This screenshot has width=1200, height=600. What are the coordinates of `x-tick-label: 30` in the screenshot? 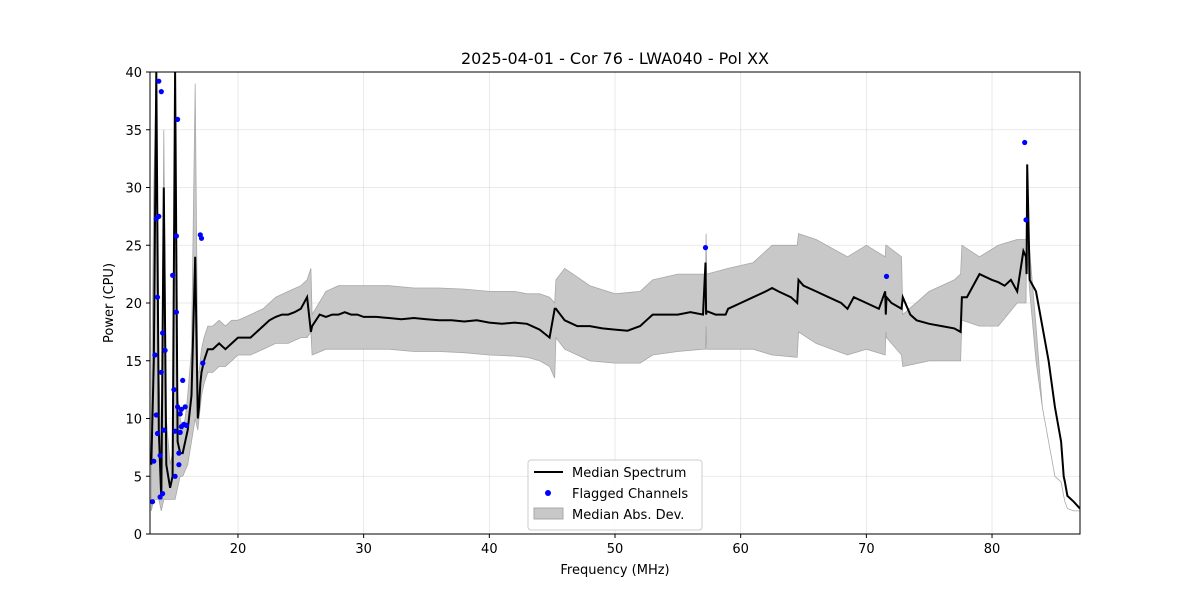 It's located at (363, 549).